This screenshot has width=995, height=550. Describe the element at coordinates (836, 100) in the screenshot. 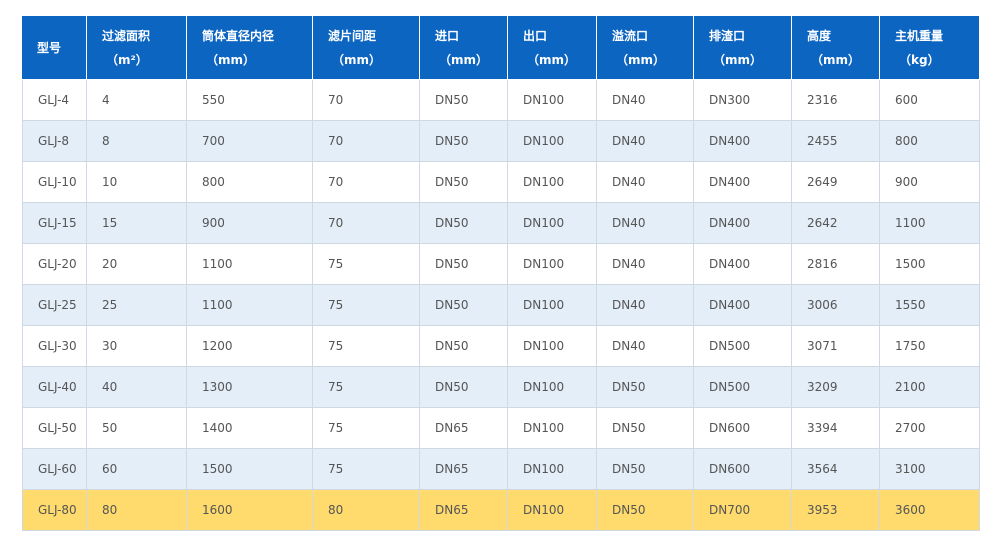

I see `table-cell: 2316` at that location.